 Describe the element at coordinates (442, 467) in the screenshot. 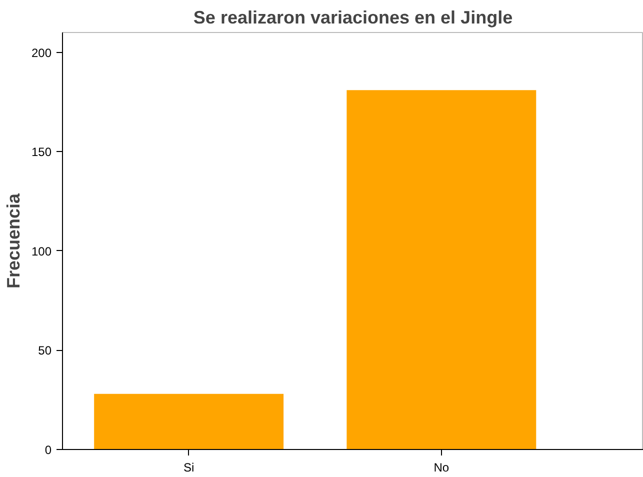

I see `x-tick-label: No` at that location.